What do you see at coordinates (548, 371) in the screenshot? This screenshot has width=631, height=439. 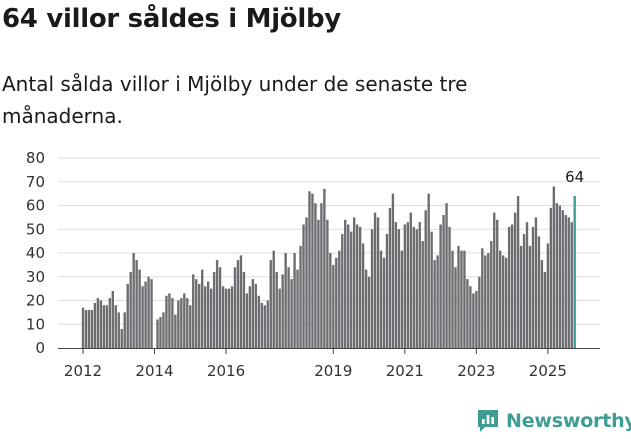 I see `x-tick-label: 2025` at bounding box center [548, 371].